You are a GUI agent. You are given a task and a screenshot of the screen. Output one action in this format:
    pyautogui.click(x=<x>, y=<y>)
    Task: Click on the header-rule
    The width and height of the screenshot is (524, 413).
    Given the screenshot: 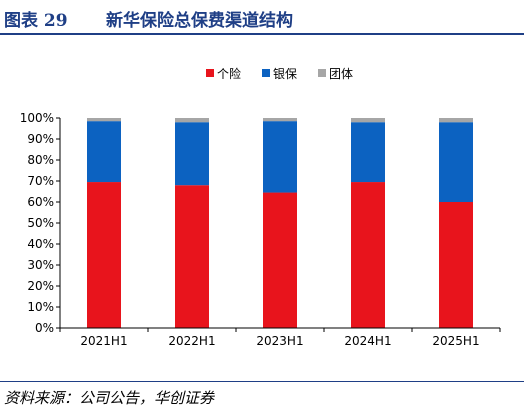 What is the action you would take?
    pyautogui.click(x=262, y=34)
    